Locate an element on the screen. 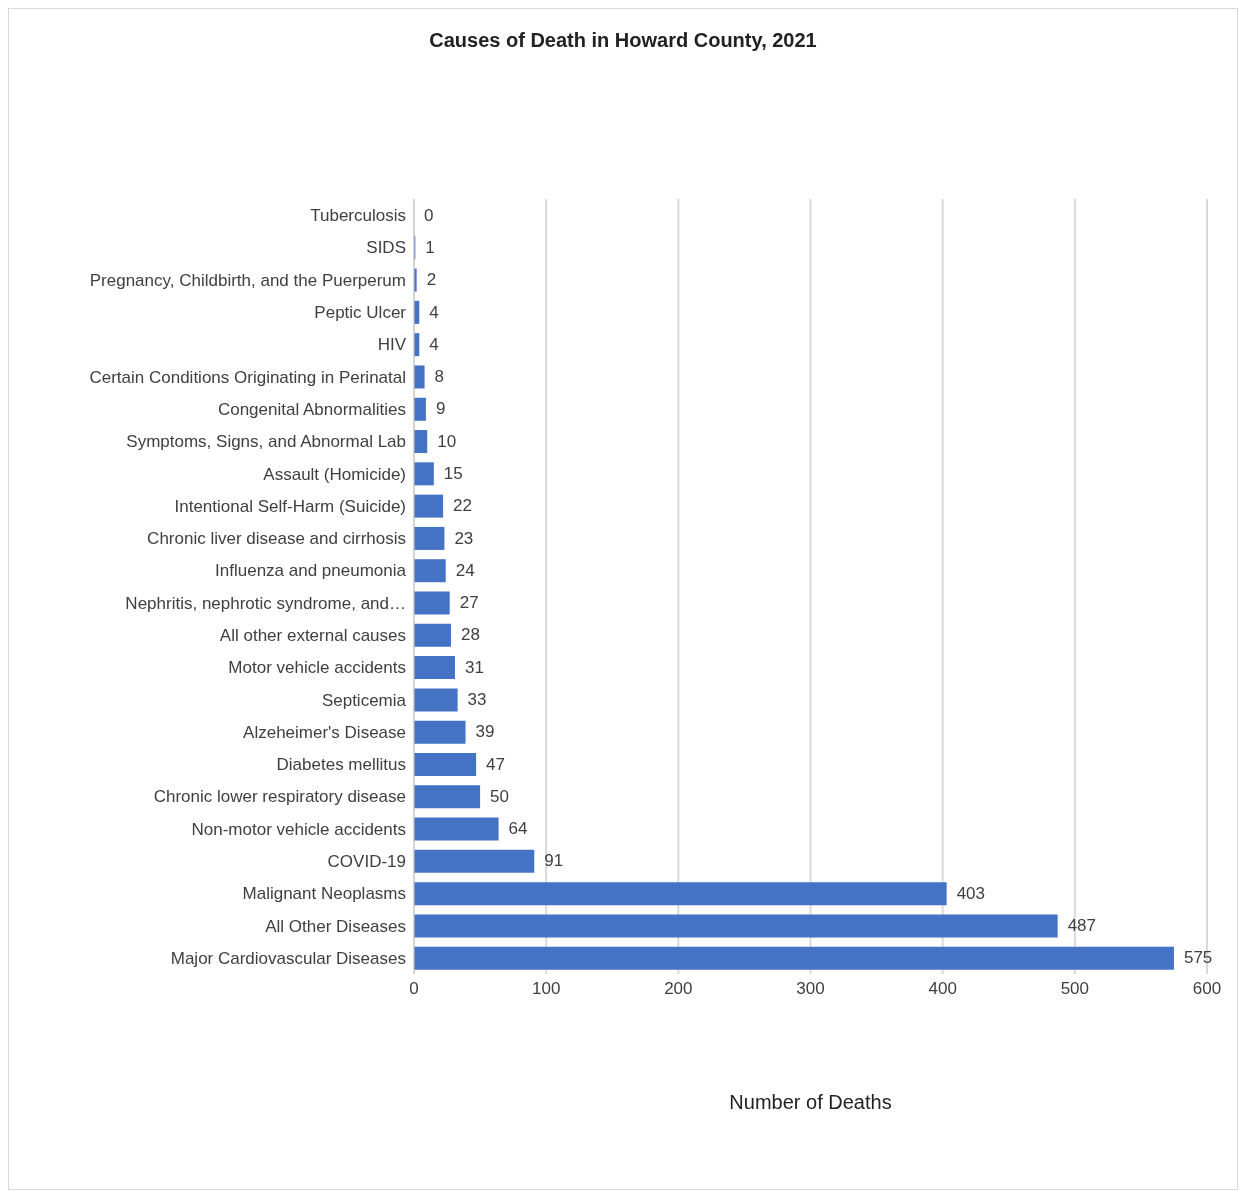  y-tick-label: Intentional Self-Harm (Suicide) is located at coordinates (290, 506).